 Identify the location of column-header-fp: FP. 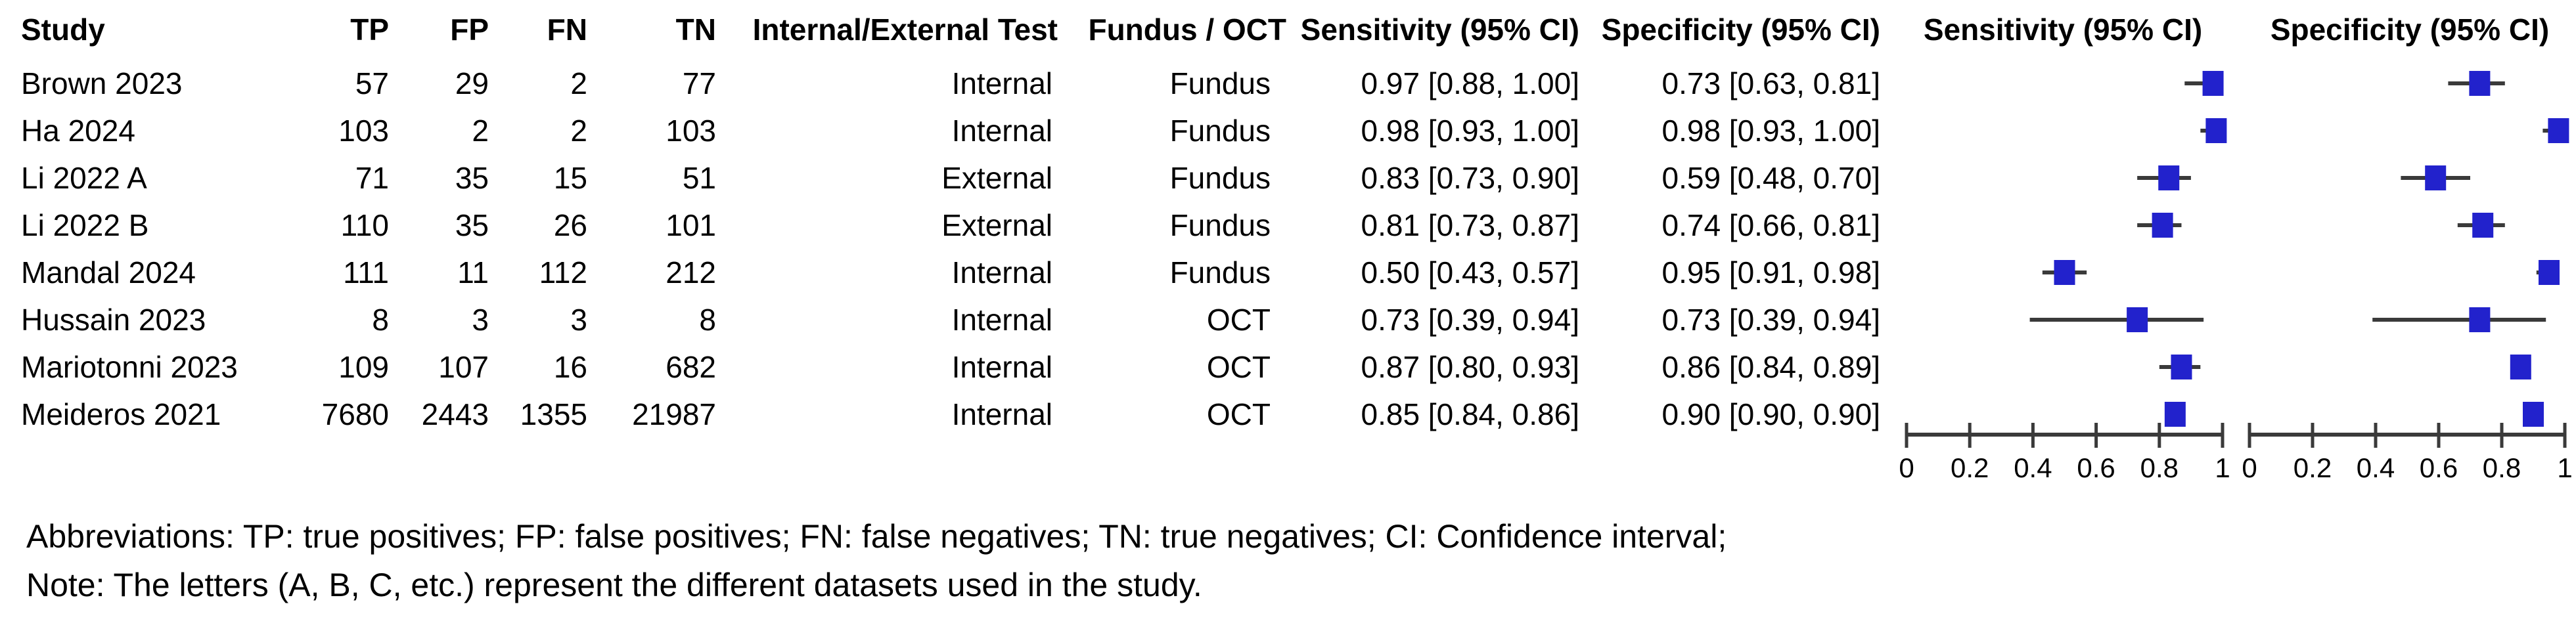
(469, 29).